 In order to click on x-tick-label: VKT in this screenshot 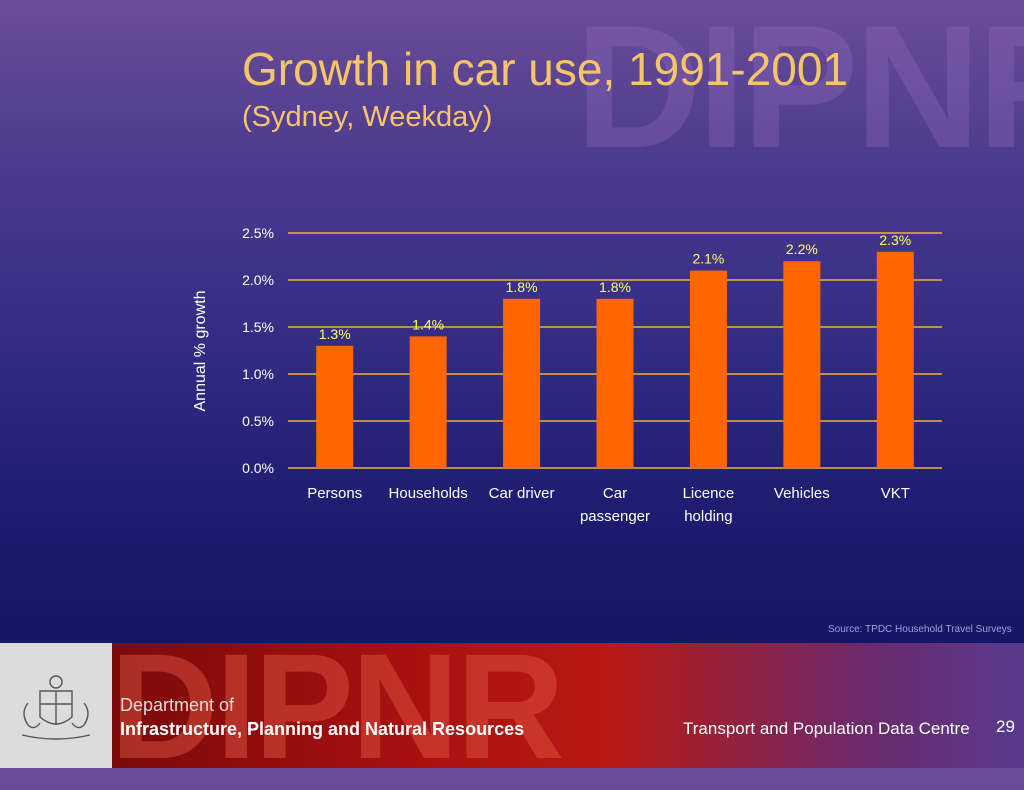, I will do `click(895, 493)`.